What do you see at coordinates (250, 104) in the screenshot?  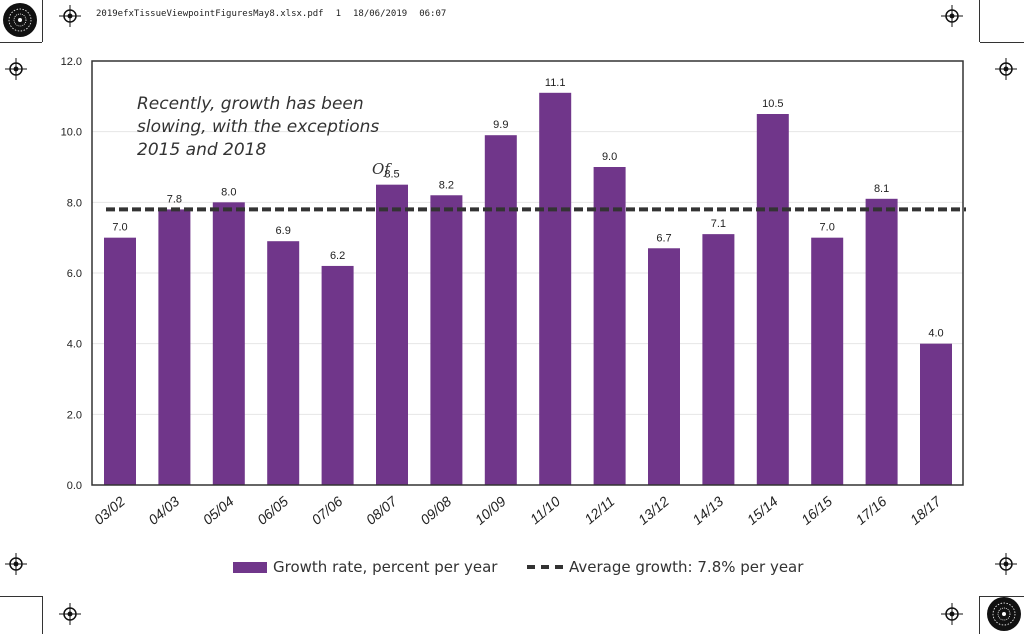 I see `annotation-line-1: Recently, growth has been` at bounding box center [250, 104].